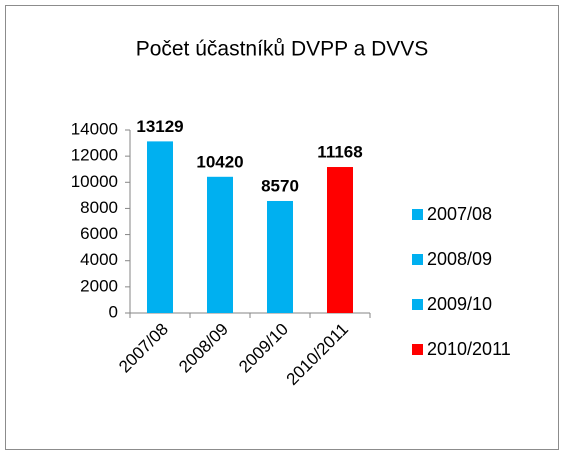 This screenshot has width=565, height=456. I want to click on y-tick-label: 4000, so click(99, 259).